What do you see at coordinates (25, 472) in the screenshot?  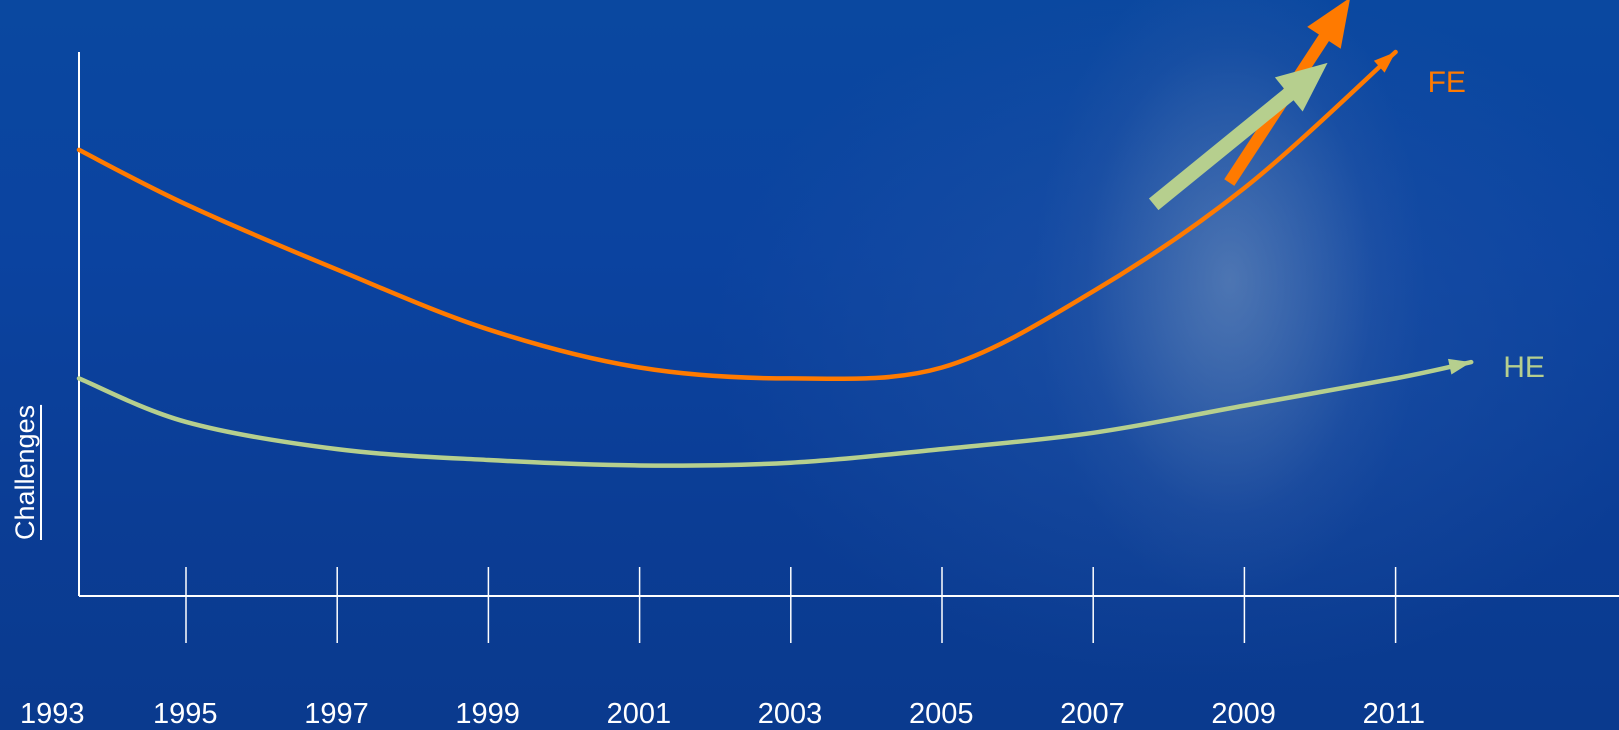 I see `y-axis-label: Challenges` at bounding box center [25, 472].